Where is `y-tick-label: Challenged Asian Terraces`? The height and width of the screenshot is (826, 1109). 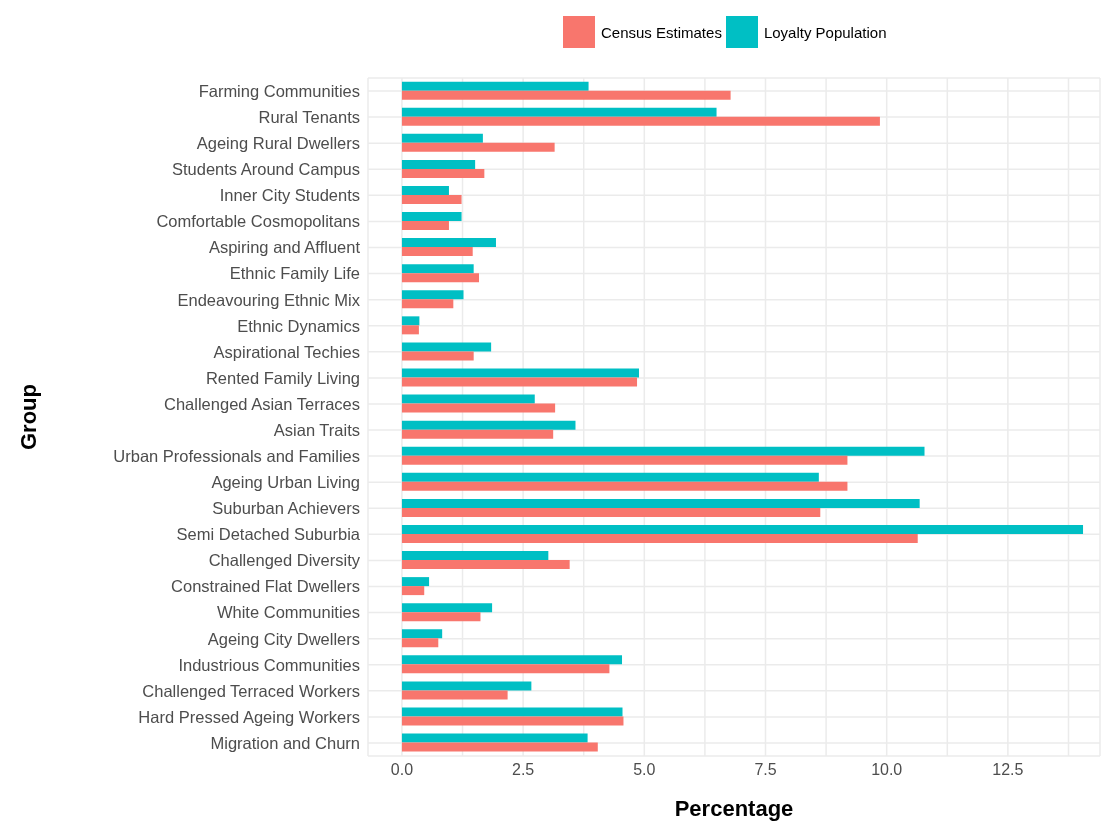
y-tick-label: Challenged Asian Terraces is located at coordinates (262, 403).